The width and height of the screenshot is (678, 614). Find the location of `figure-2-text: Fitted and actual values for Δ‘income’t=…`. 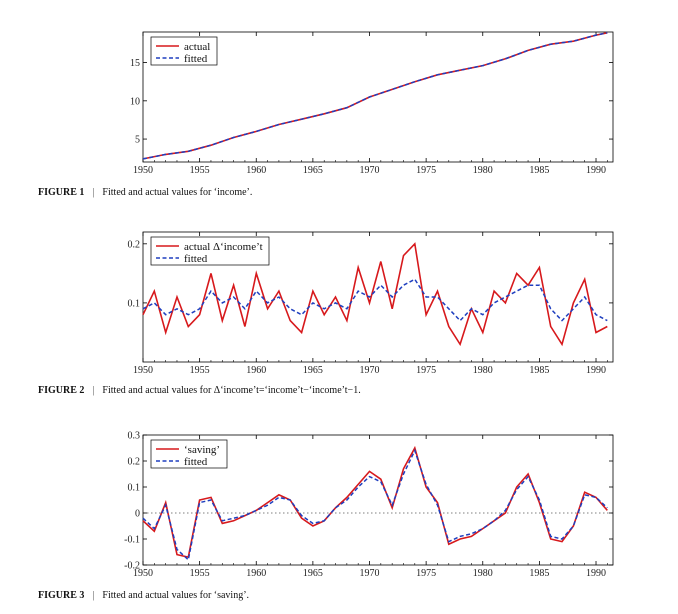

figure-2-text: Fitted and actual values for Δ‘income’t=… is located at coordinates (231, 390).